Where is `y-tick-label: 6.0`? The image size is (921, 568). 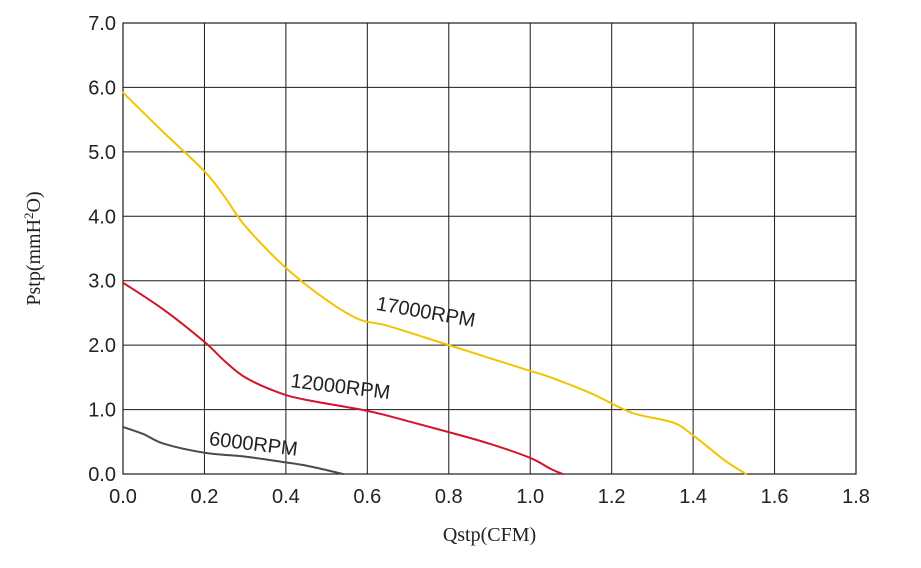 y-tick-label: 6.0 is located at coordinates (102, 88).